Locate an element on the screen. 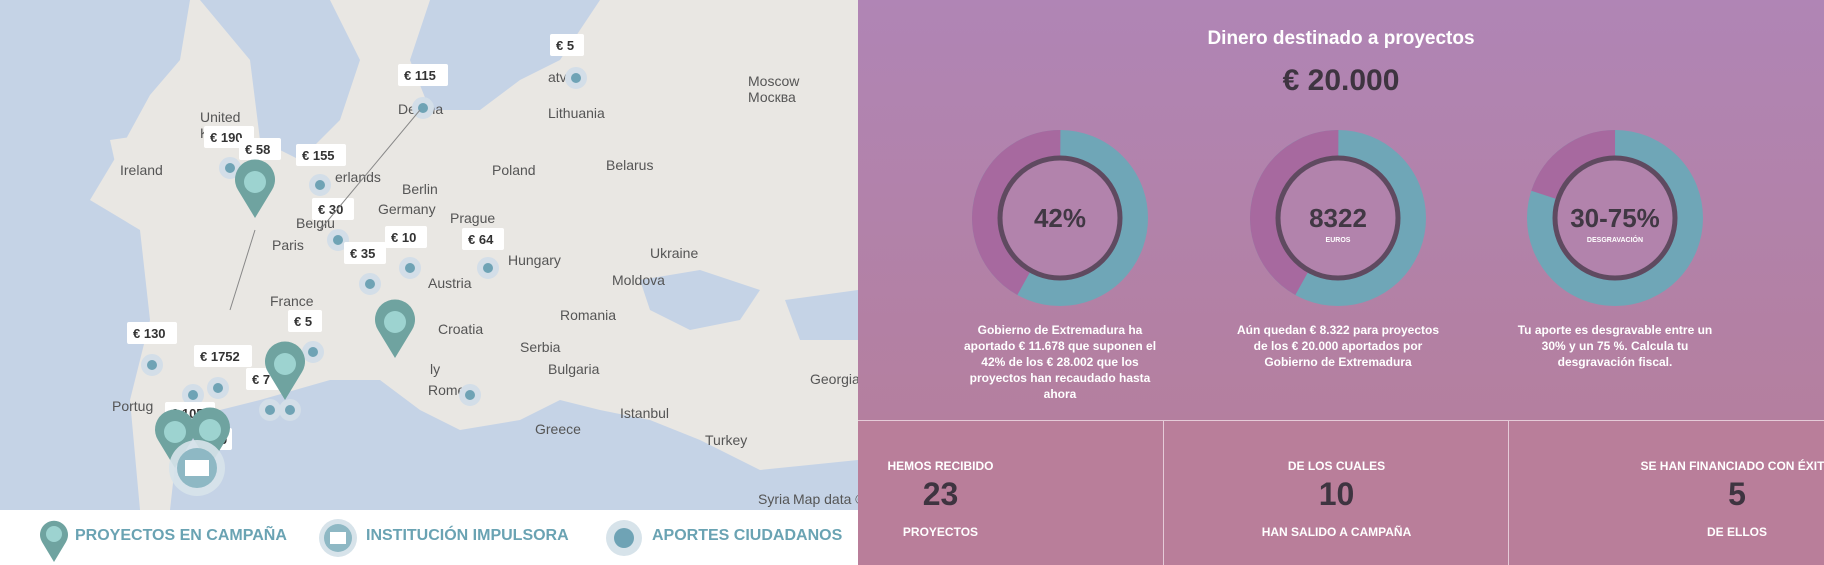 The image size is (1824, 565). tag-label: € 30 is located at coordinates (330, 209).